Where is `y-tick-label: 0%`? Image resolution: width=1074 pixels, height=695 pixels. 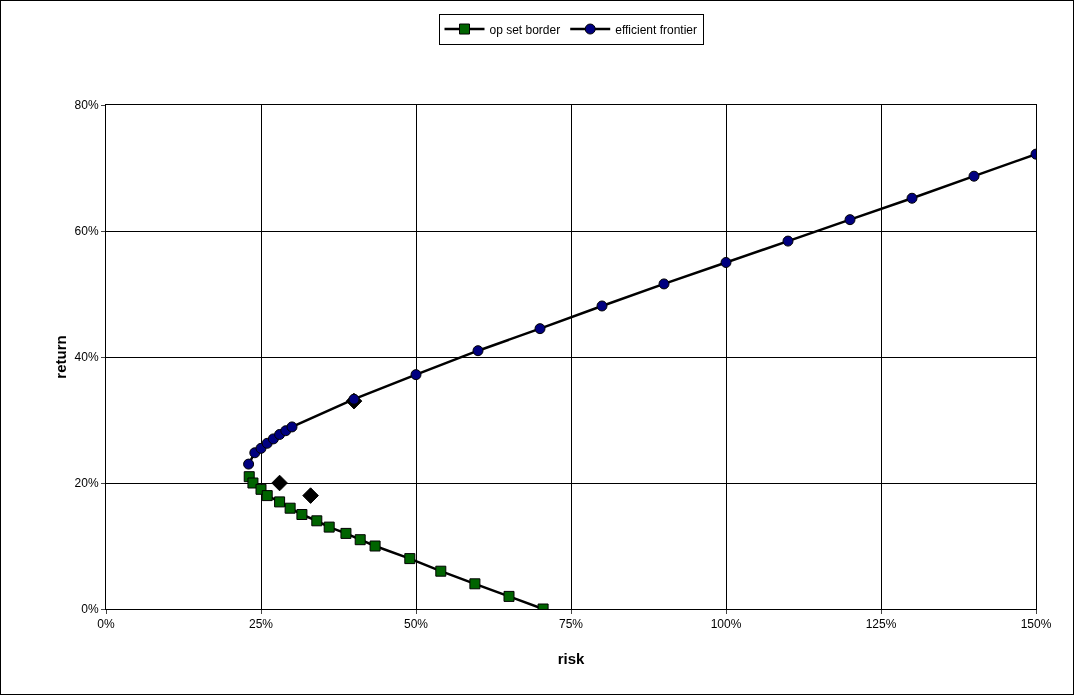
y-tick-label: 0% is located at coordinates (90, 609).